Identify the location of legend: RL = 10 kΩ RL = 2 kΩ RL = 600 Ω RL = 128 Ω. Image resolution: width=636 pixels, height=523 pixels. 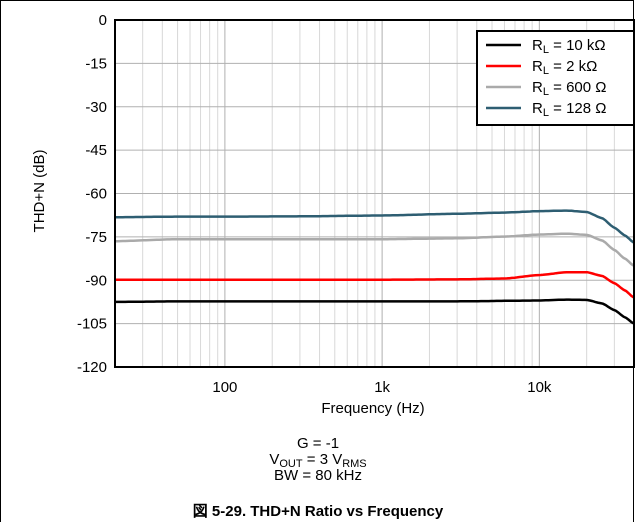
(555, 78).